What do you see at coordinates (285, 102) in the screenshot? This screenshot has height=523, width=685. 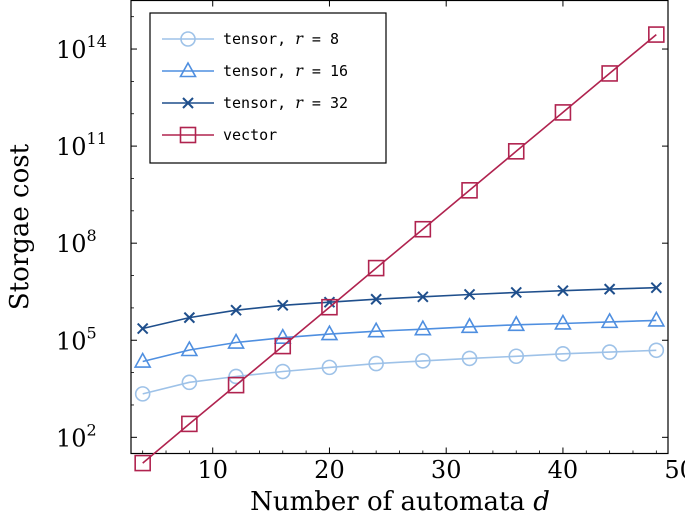 I see `legend-label: tensor, r = 32` at bounding box center [285, 102].